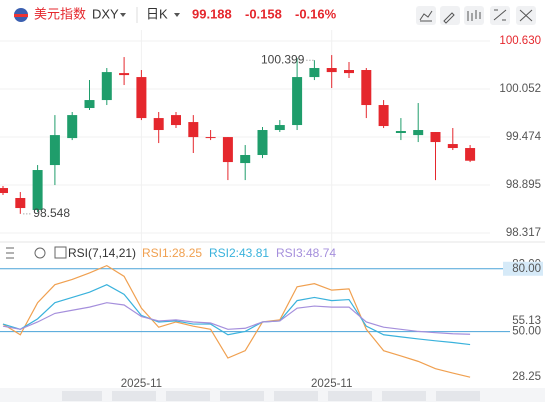  What do you see at coordinates (526, 321) in the screenshot?
I see `y-tick-label: 55.13` at bounding box center [526, 321].